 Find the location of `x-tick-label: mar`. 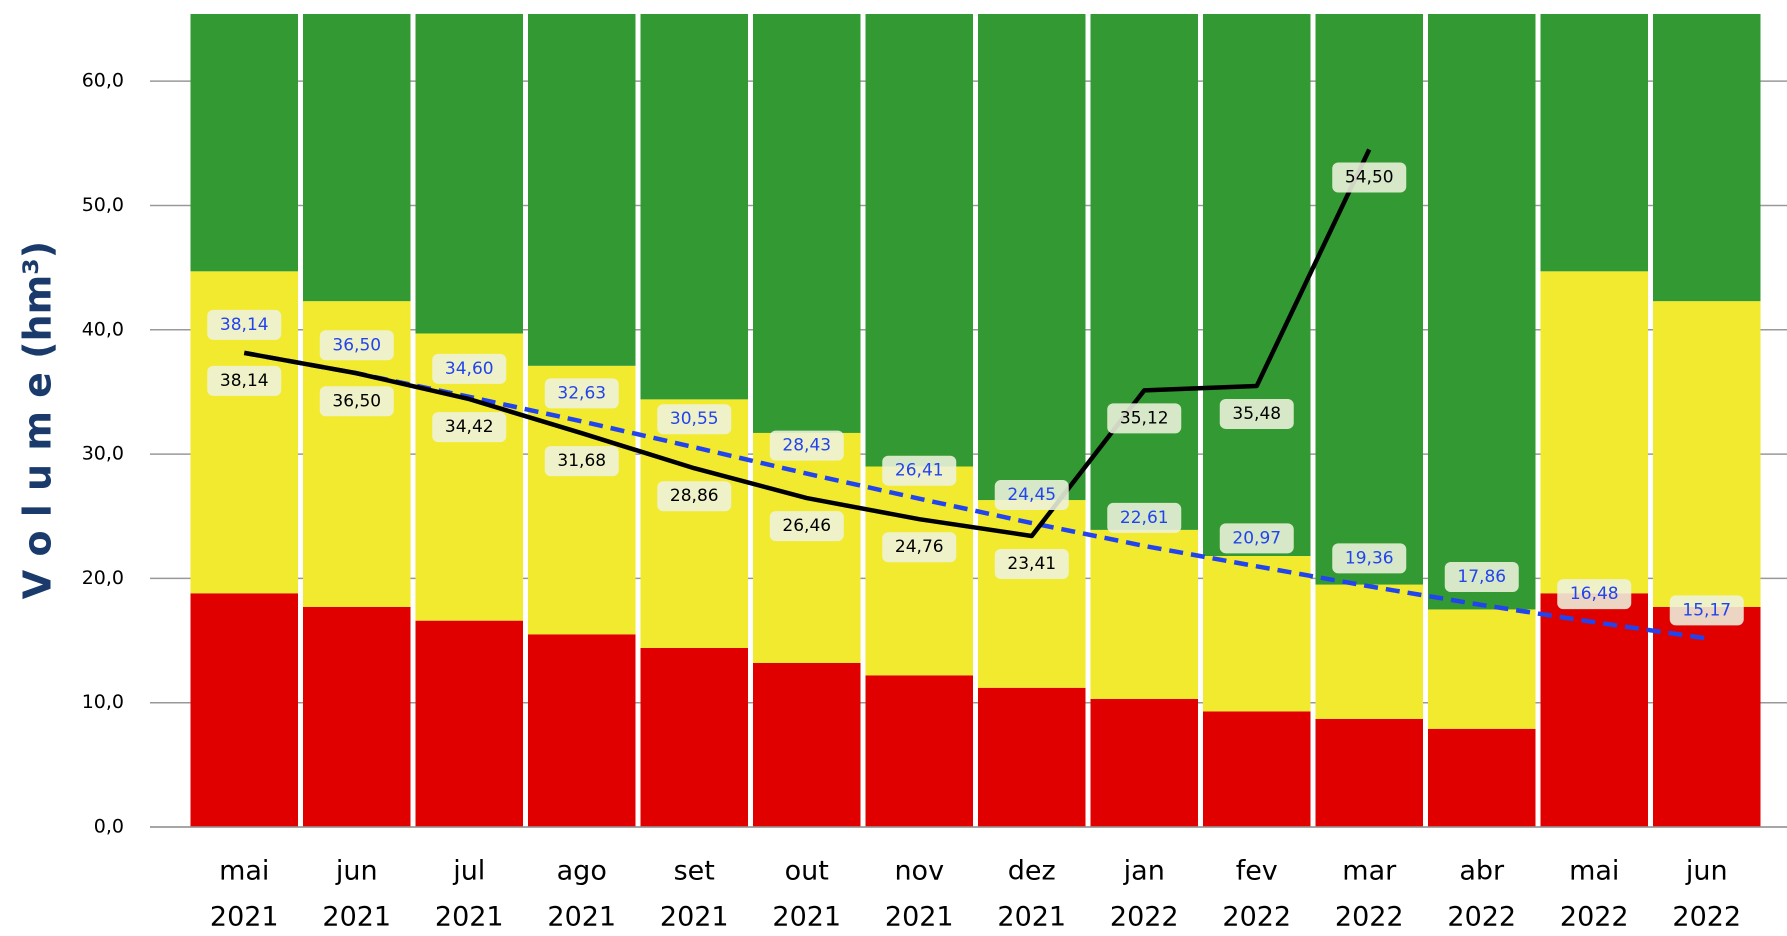

x-tick-label: mar is located at coordinates (1369, 871).